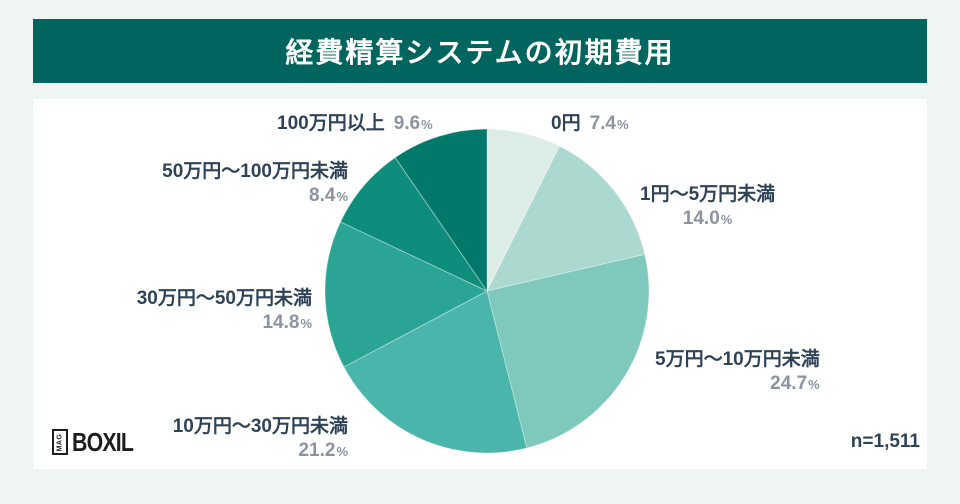 The height and width of the screenshot is (504, 960). Describe the element at coordinates (328, 195) in the screenshot. I see `slice-percent: 8.4%` at that location.